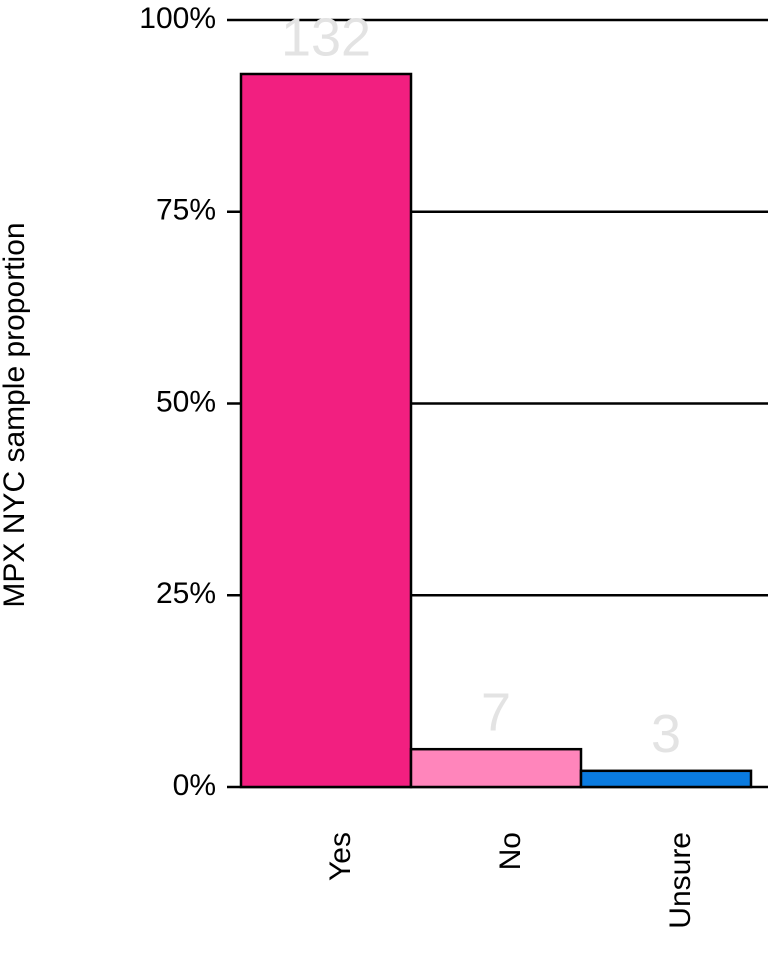  Describe the element at coordinates (510, 851) in the screenshot. I see `x-tick-label: No` at that location.